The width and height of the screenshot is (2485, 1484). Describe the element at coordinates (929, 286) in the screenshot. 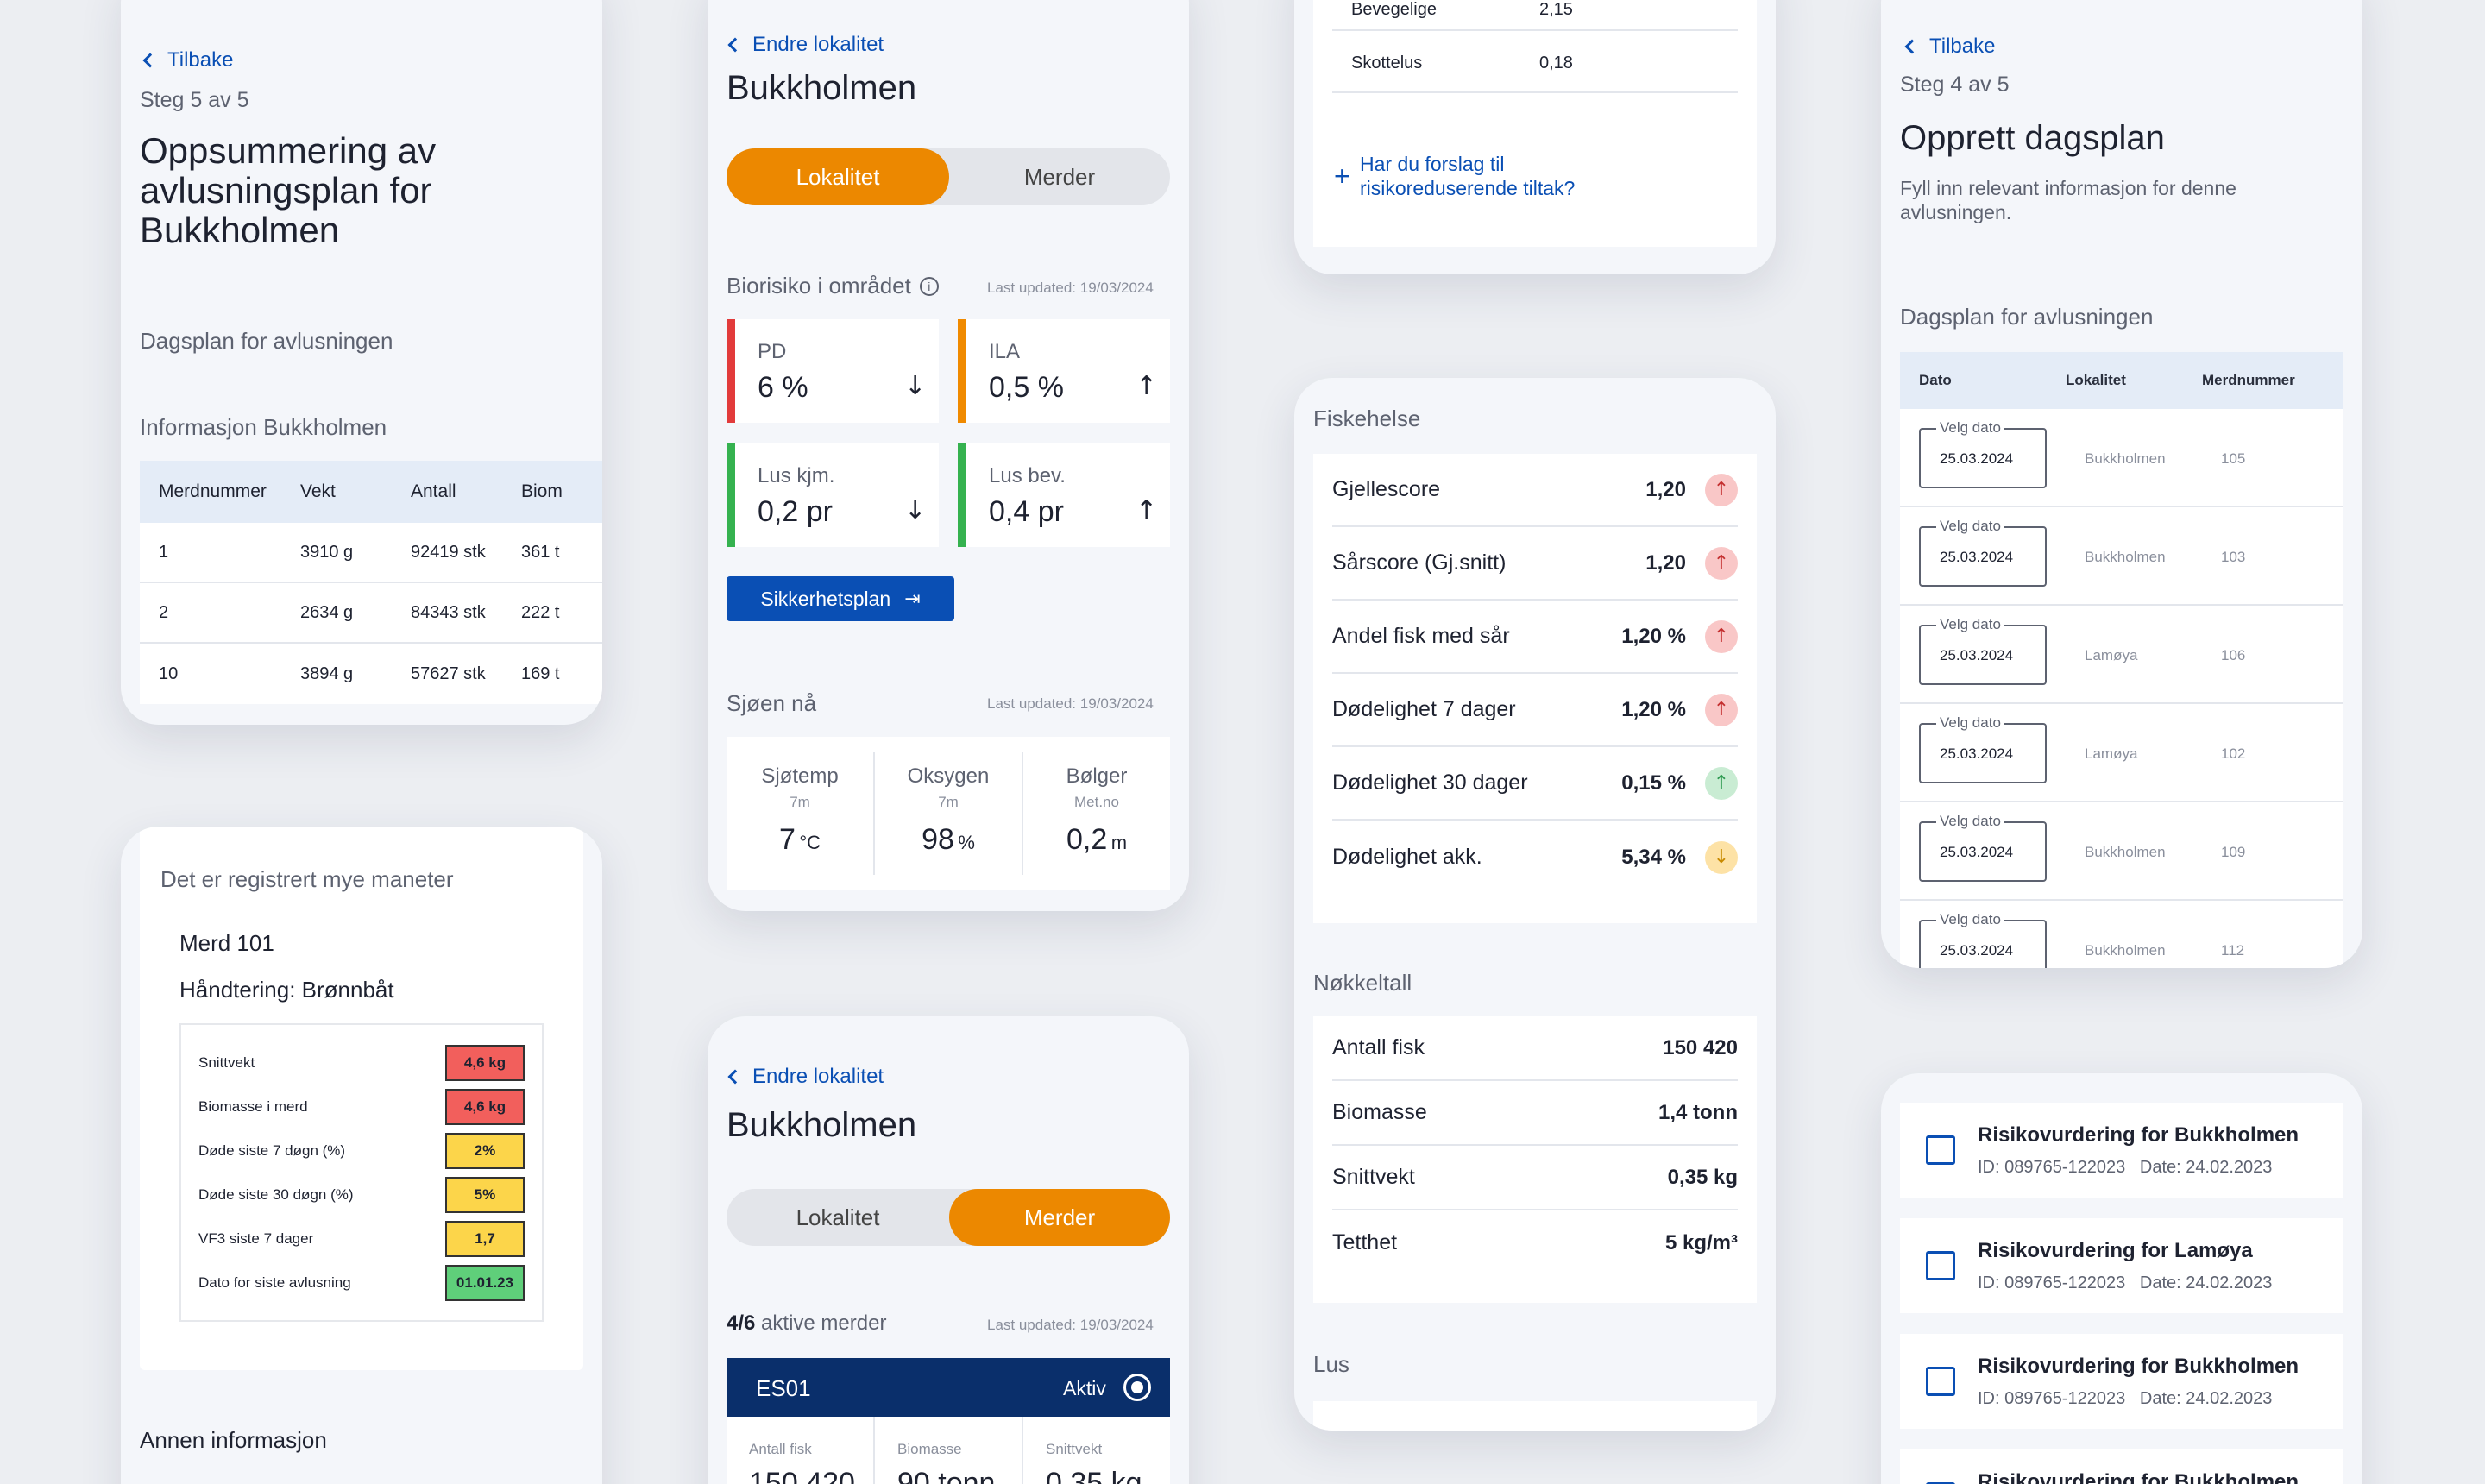

I see `info-icon: i` at that location.